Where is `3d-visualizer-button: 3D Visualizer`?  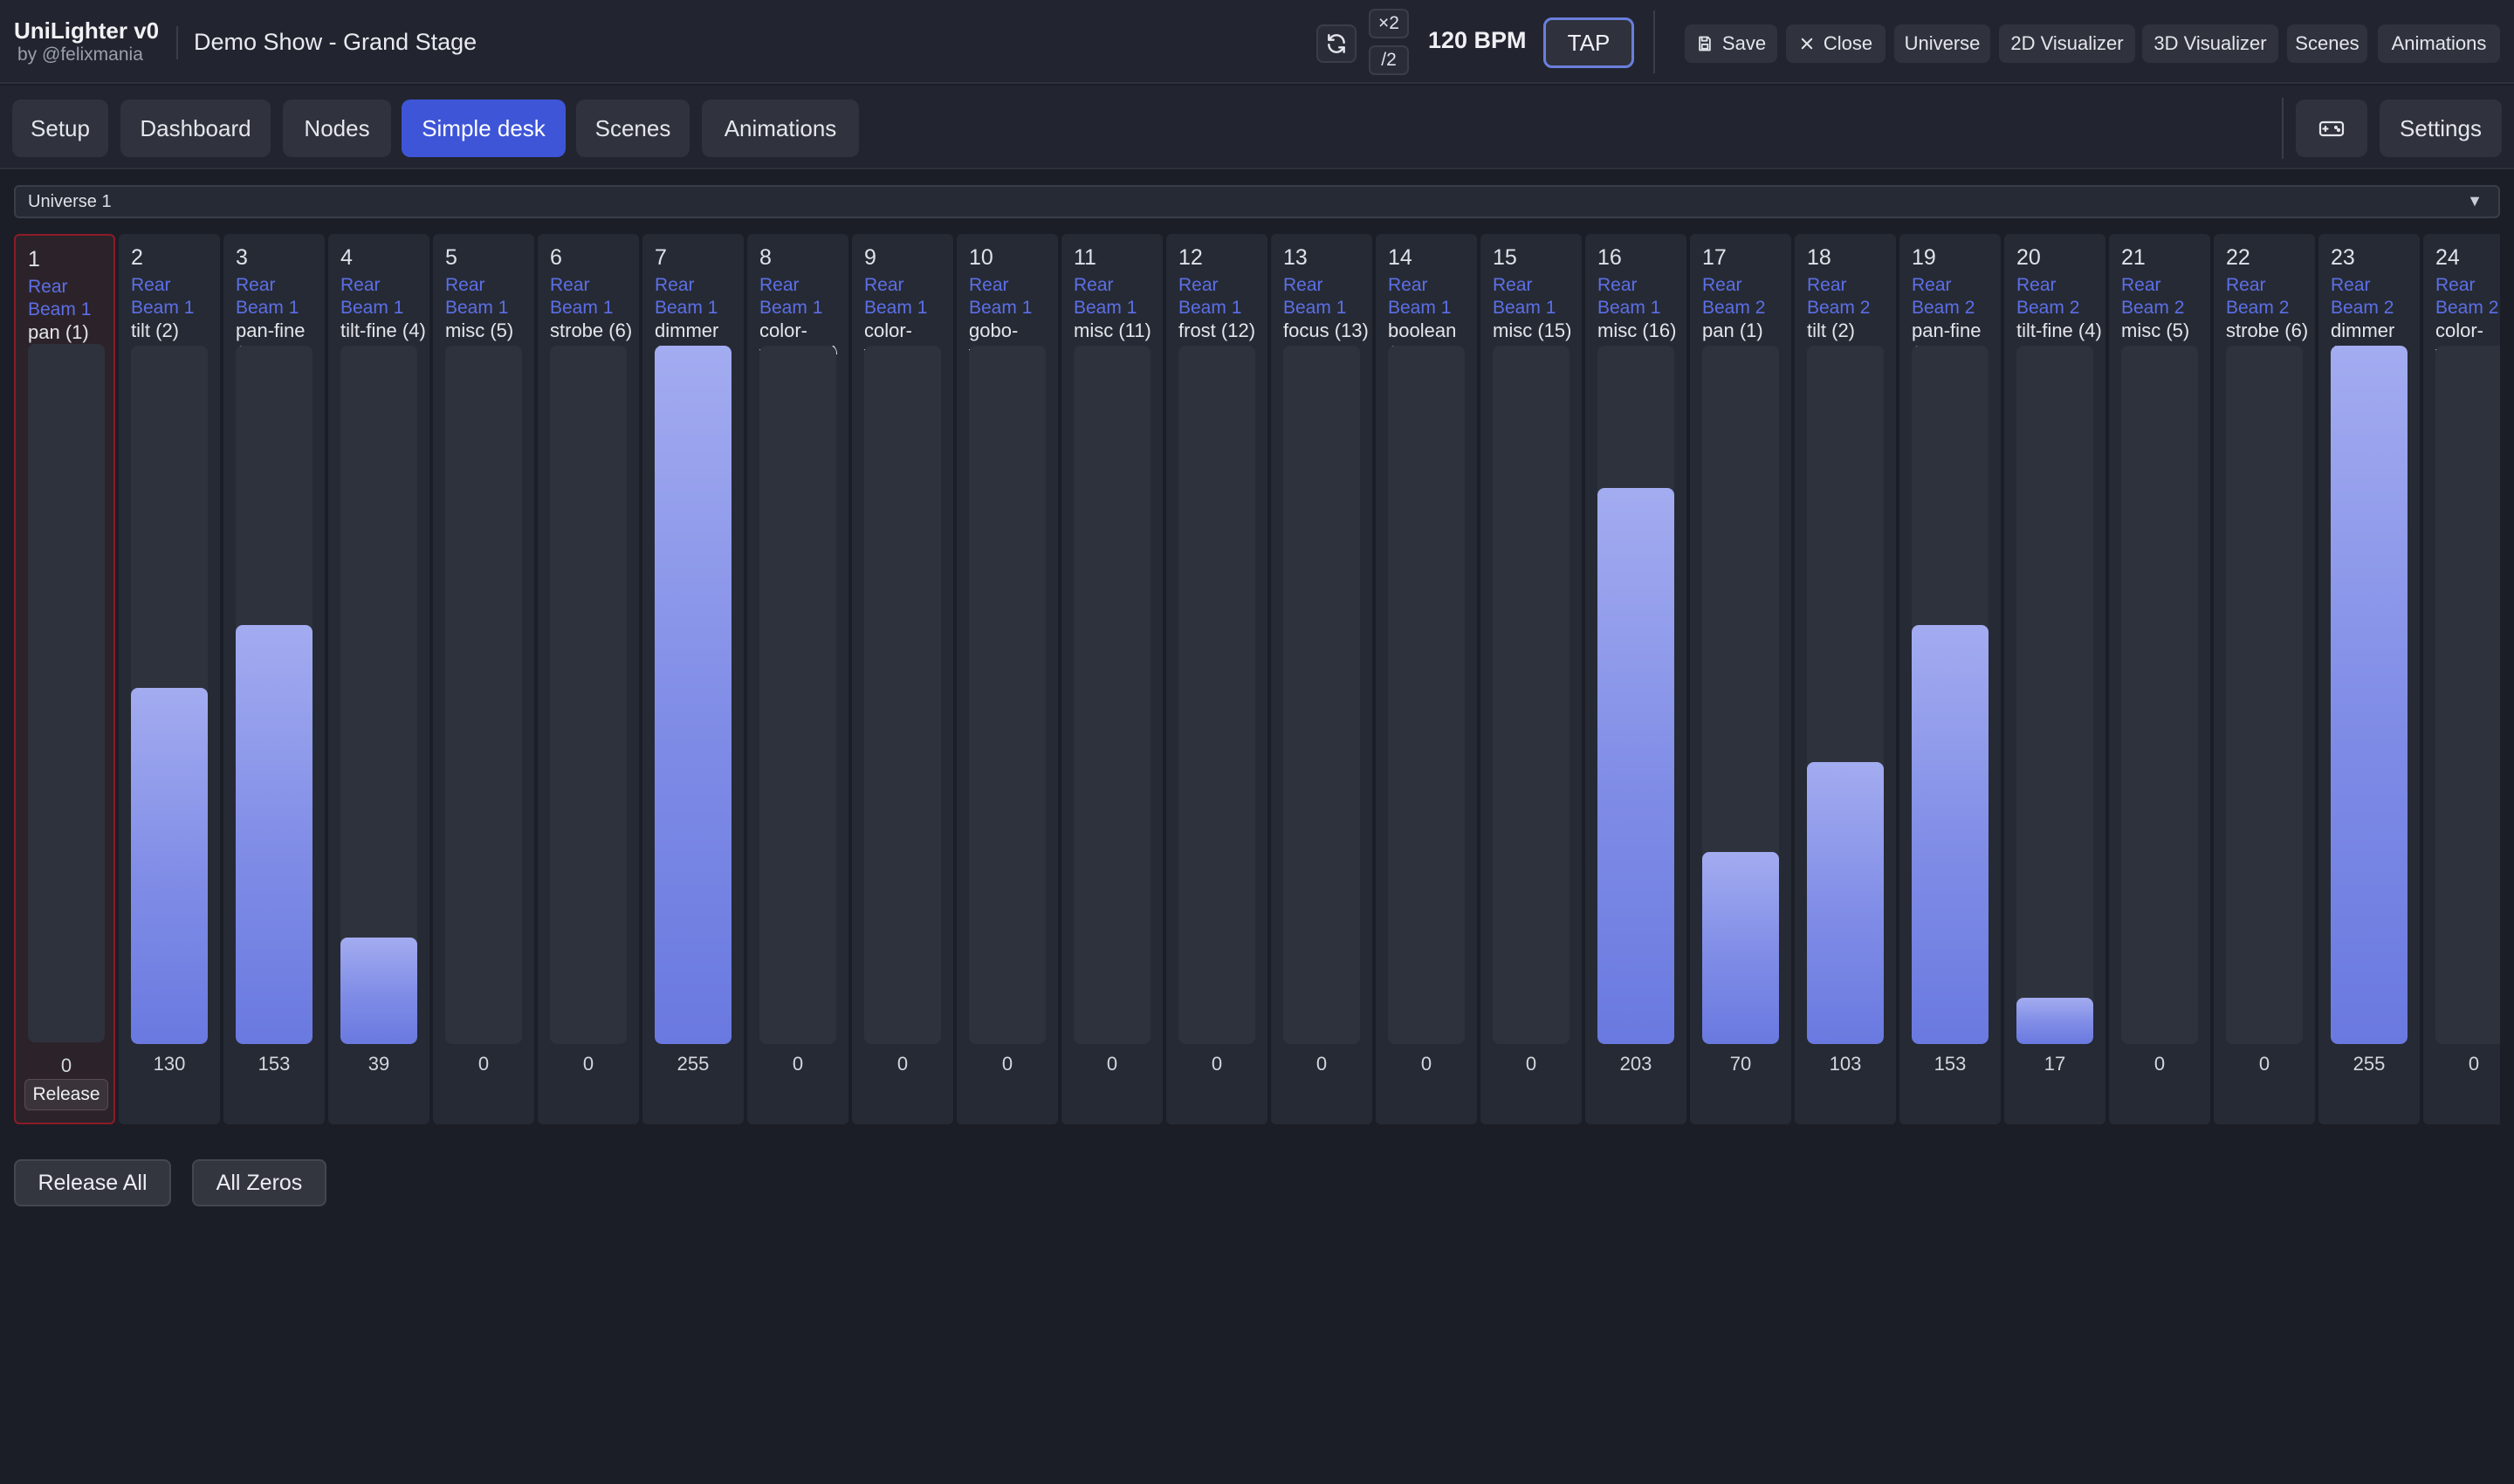
3d-visualizer-button: 3D Visualizer is located at coordinates (2210, 43).